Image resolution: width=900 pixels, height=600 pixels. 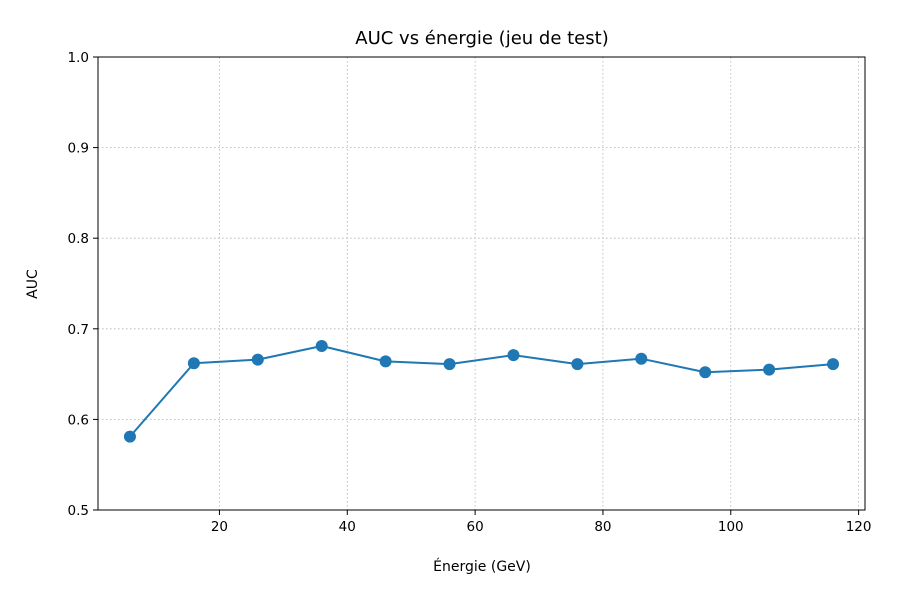 I want to click on y-tick-label: 1.0, so click(x=78, y=58).